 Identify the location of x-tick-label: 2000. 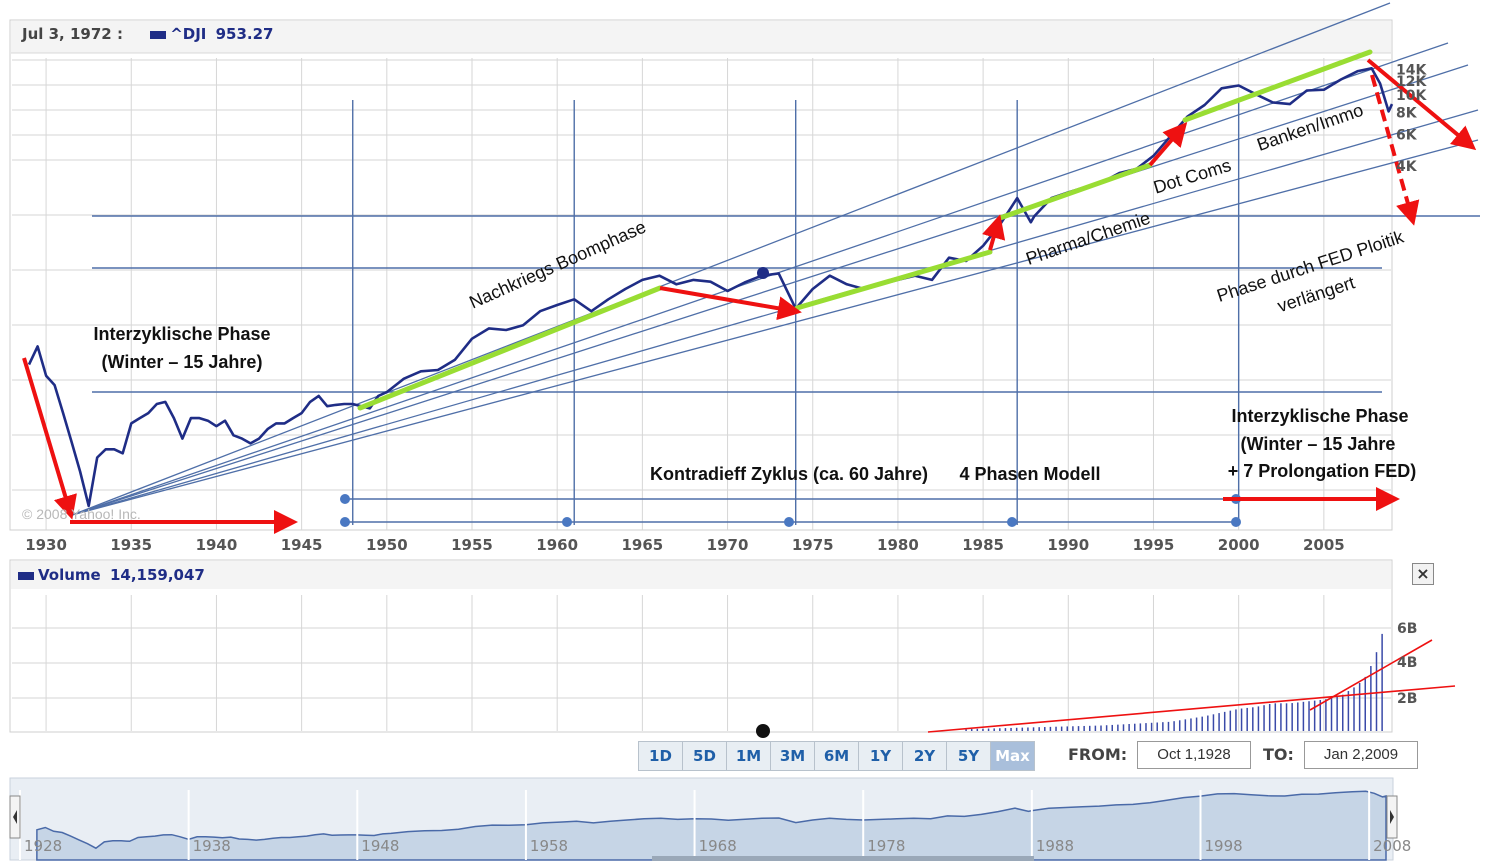
(1239, 545).